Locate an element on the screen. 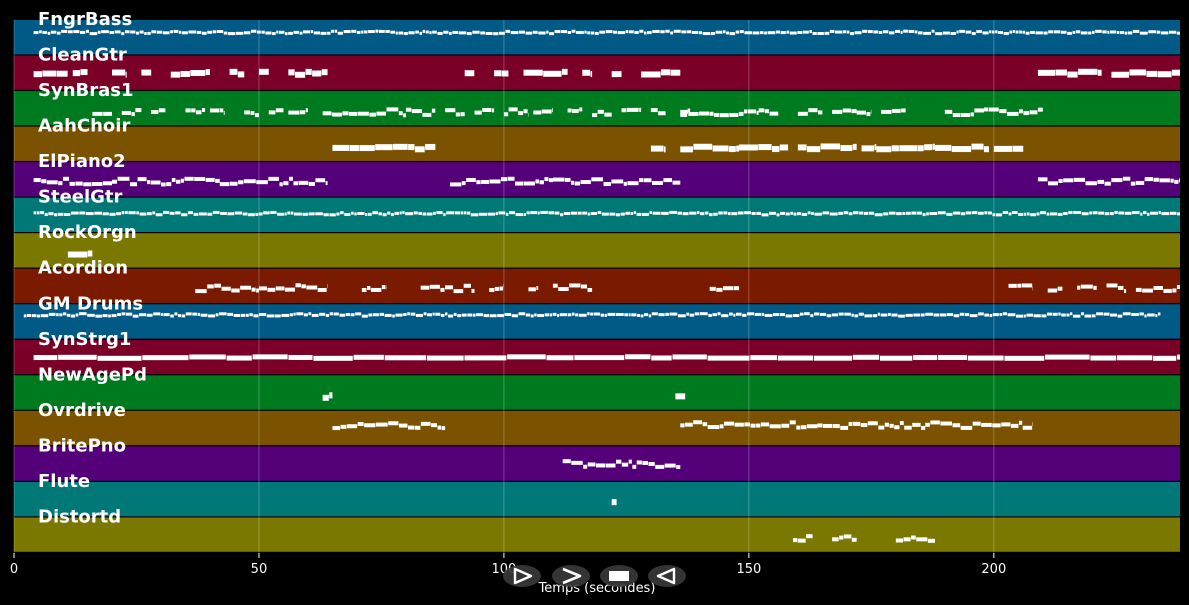 This screenshot has width=1189, height=605. tick-label-50: 50 is located at coordinates (259, 569).